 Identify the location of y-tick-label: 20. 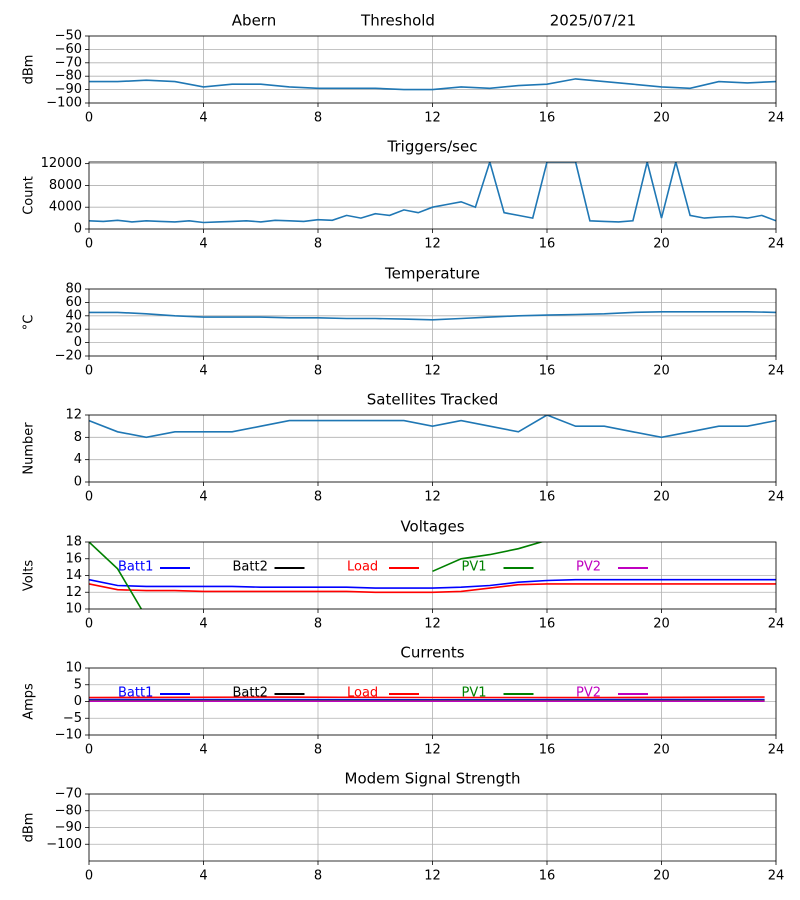
(73, 329).